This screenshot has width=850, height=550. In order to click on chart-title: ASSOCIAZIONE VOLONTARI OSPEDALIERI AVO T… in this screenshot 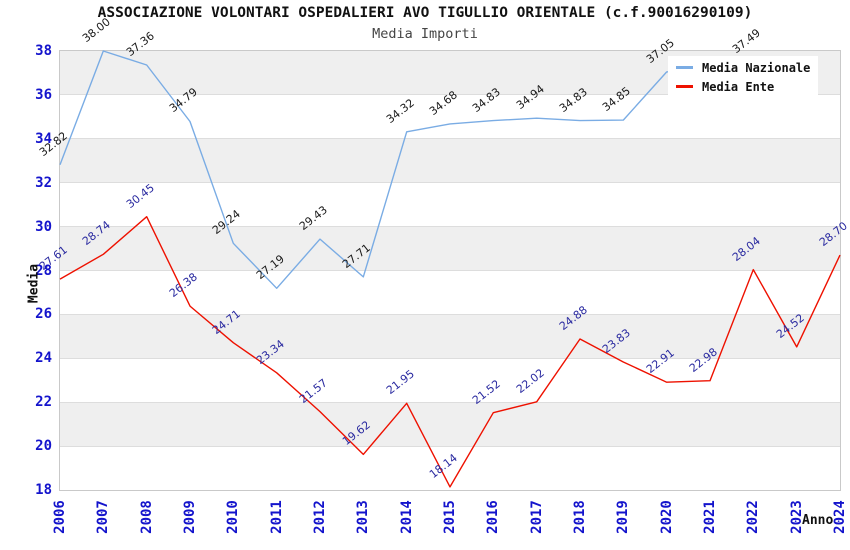, I will do `click(425, 13)`.